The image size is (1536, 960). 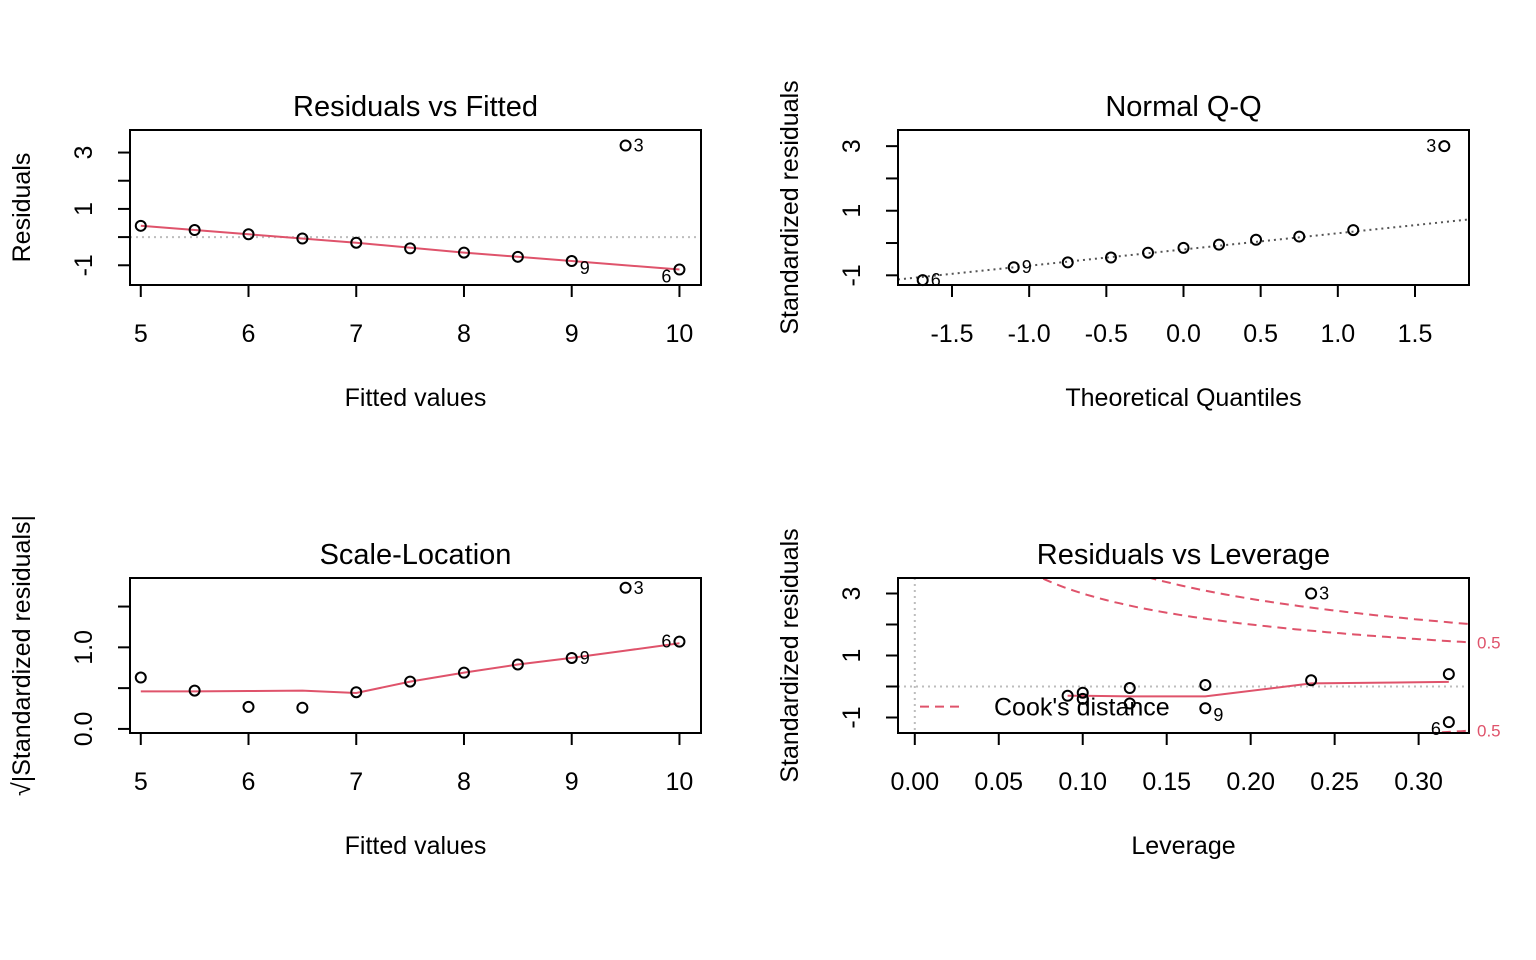 What do you see at coordinates (416, 555) in the screenshot?
I see `plot-title: Scale-Location` at bounding box center [416, 555].